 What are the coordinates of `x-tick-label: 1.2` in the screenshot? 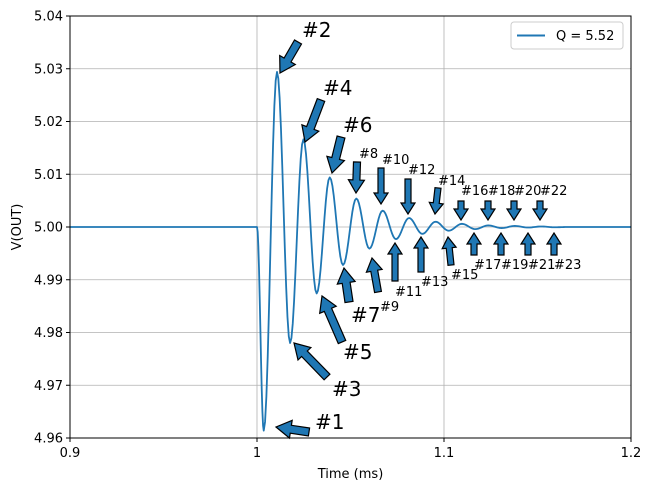 It's located at (631, 453).